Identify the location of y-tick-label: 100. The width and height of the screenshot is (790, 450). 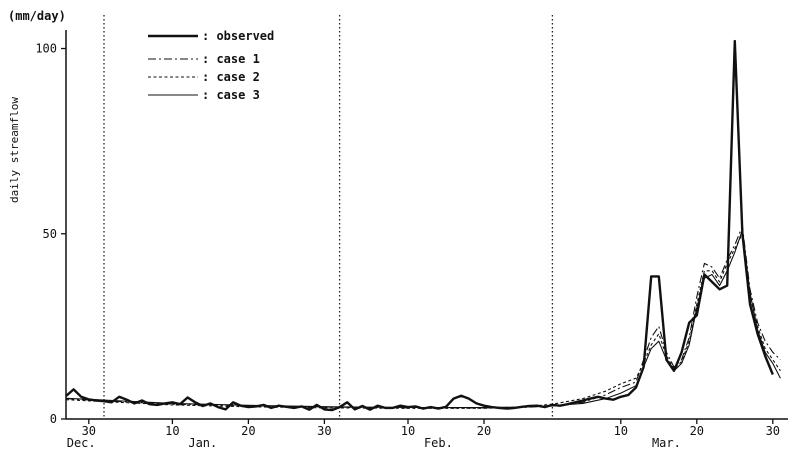
(46, 49).